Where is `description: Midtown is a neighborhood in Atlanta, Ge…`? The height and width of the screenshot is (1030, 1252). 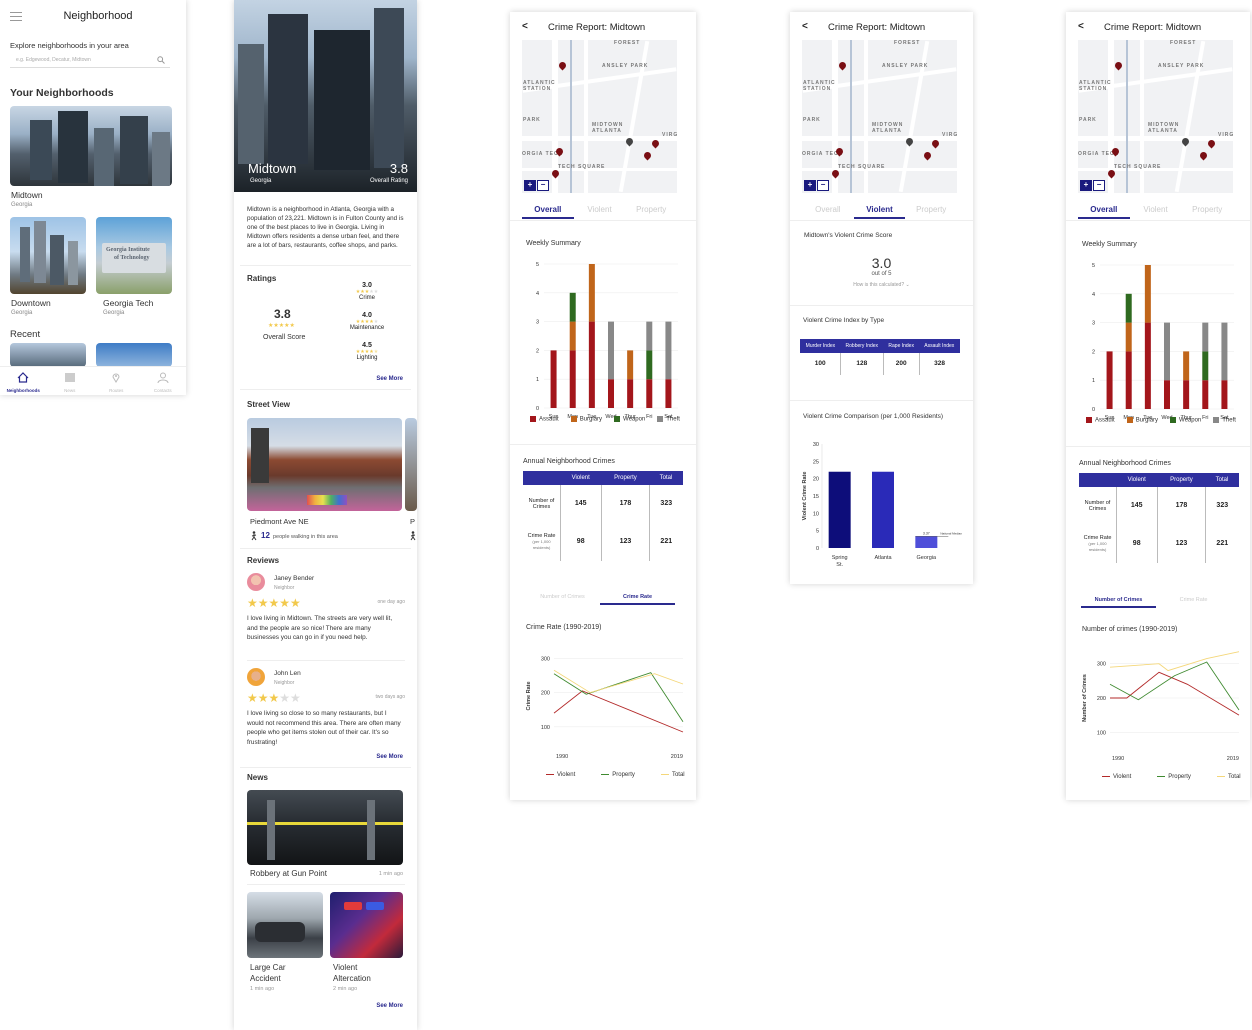 description: Midtown is a neighborhood in Atlanta, Ge… is located at coordinates (325, 227).